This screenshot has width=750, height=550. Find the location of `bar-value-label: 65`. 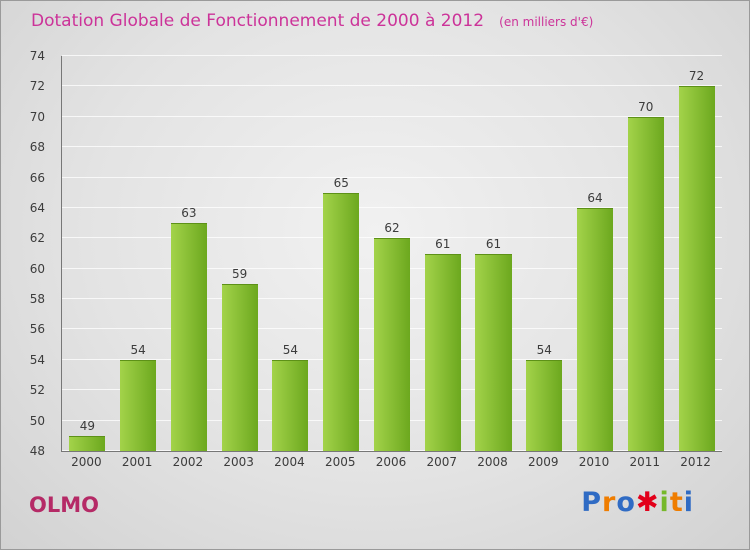

bar-value-label: 65 is located at coordinates (341, 182).